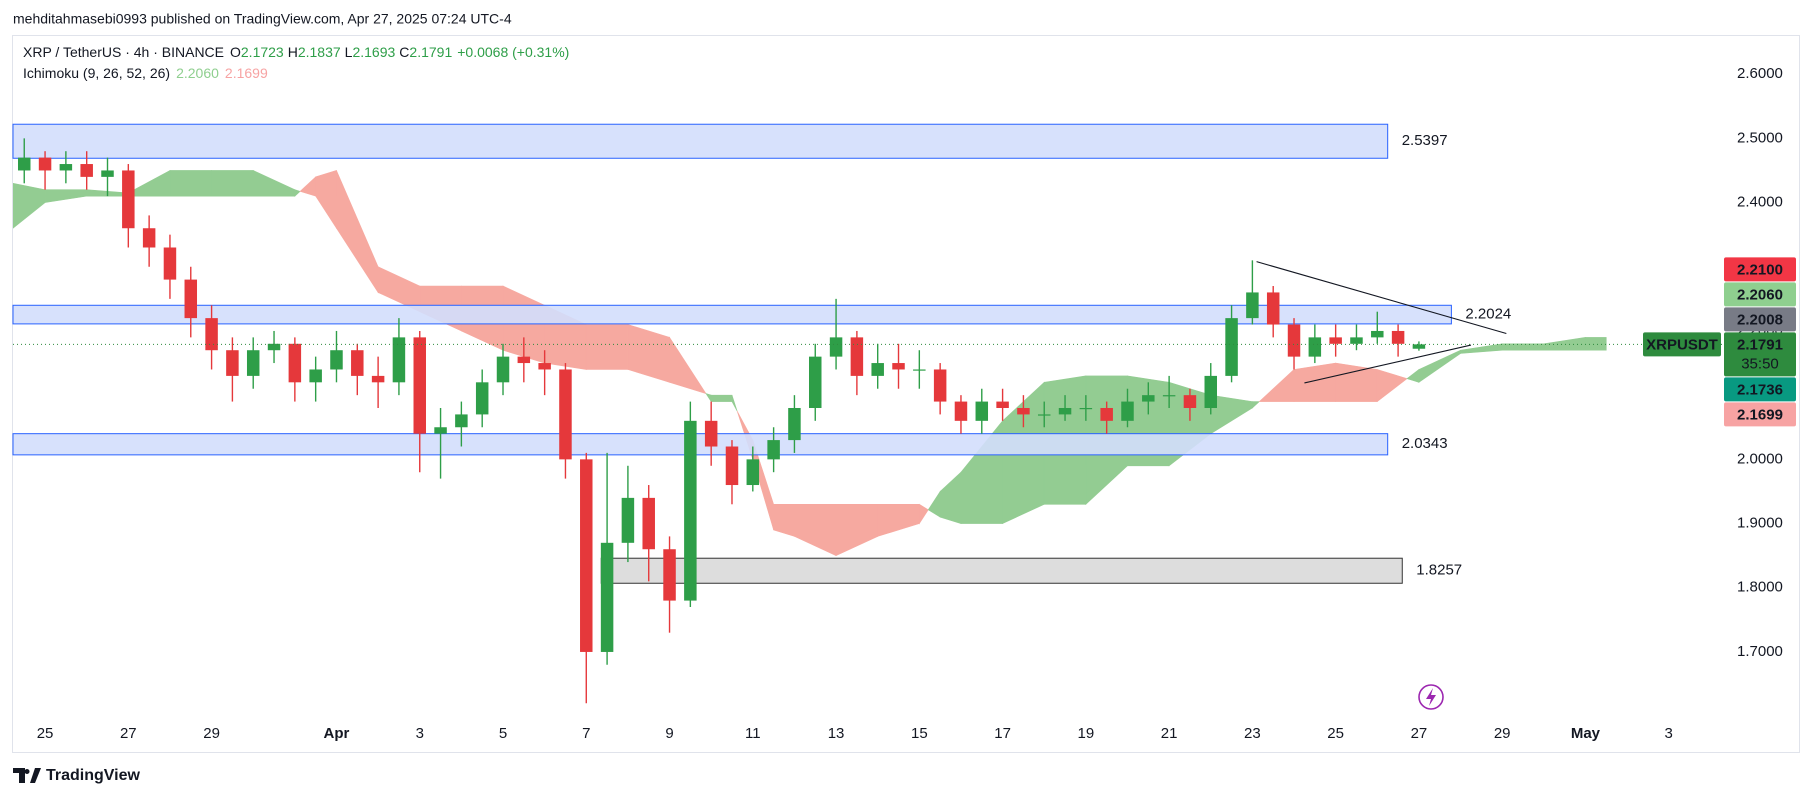  I want to click on ohlc-value: 2.1693, so click(373, 52).